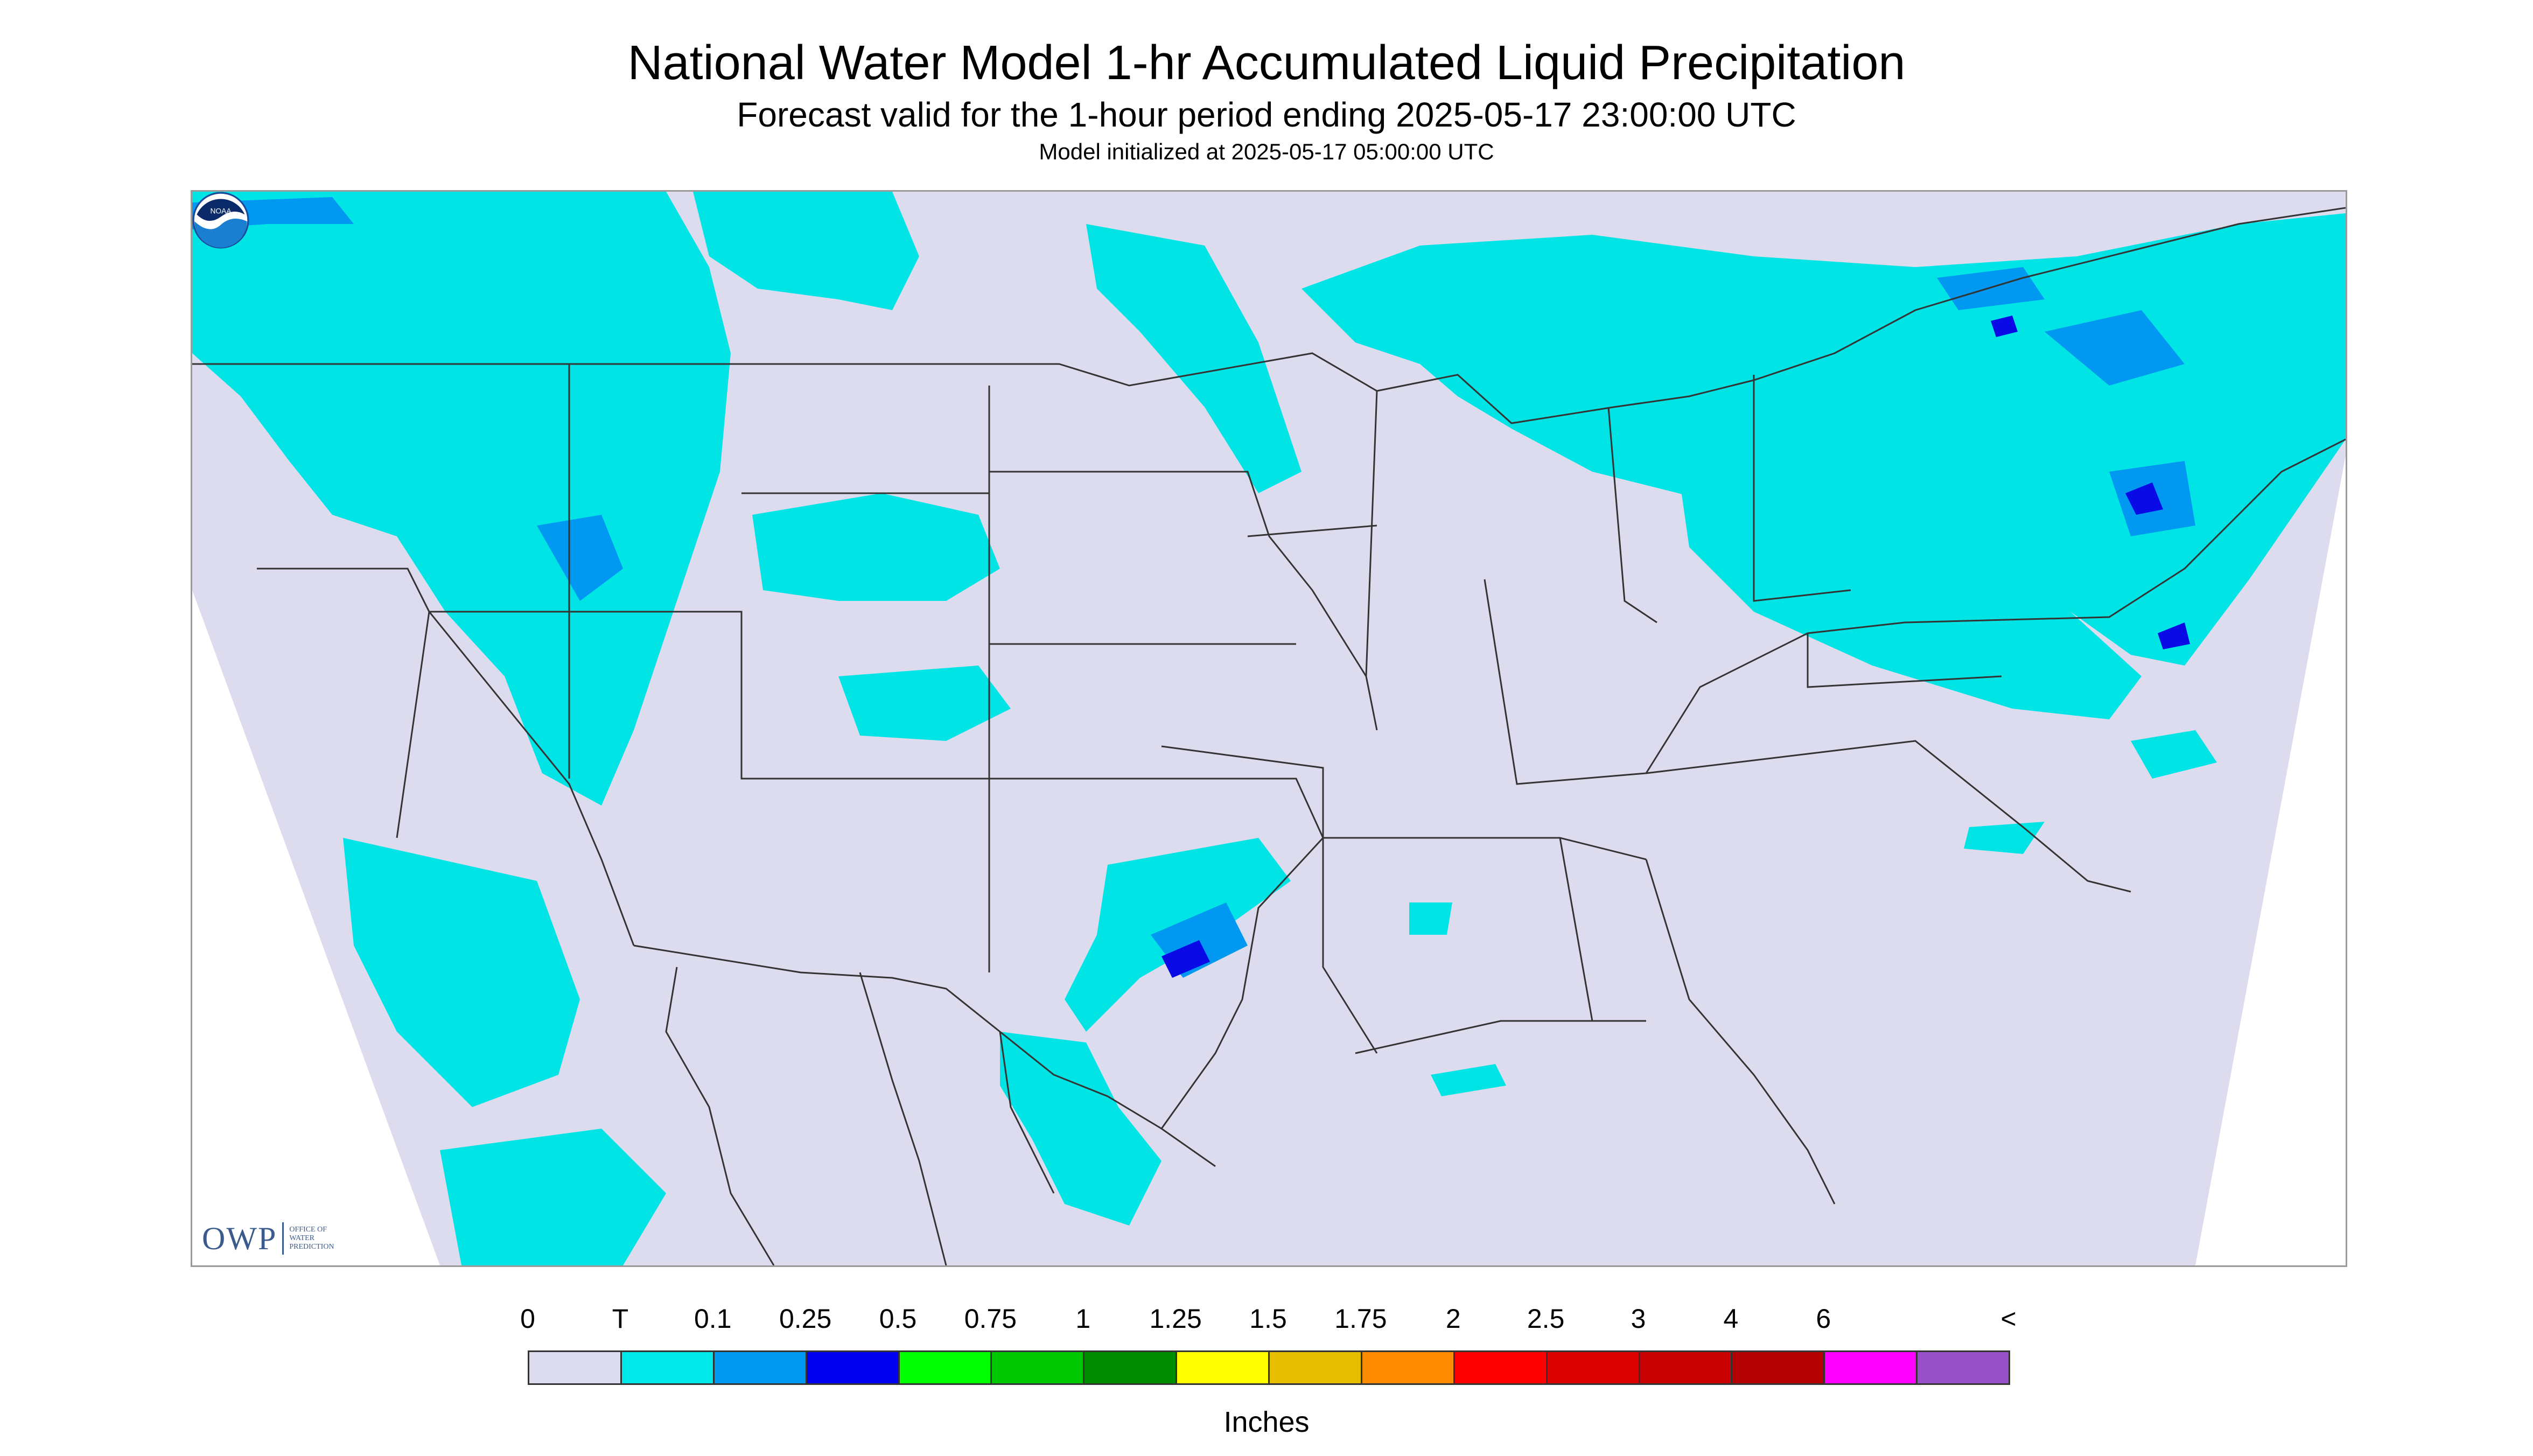 The width and height of the screenshot is (2533, 1456). I want to click on legend-label: 1.25, so click(1175, 1319).